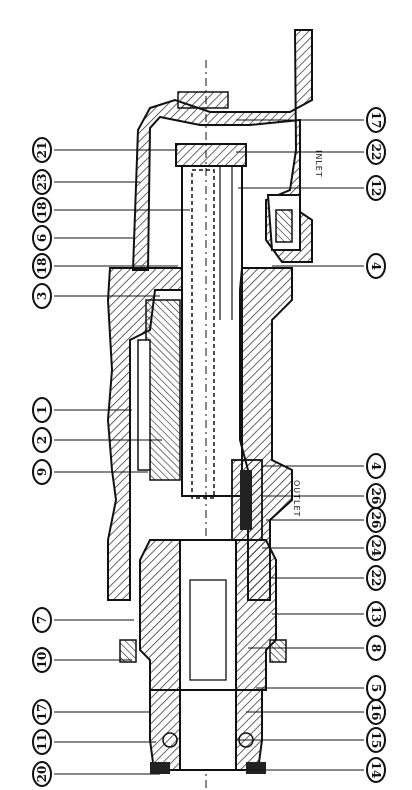 This screenshot has width=412, height=790. I want to click on callout-balloon-left-21: 21, so click(105, 150).